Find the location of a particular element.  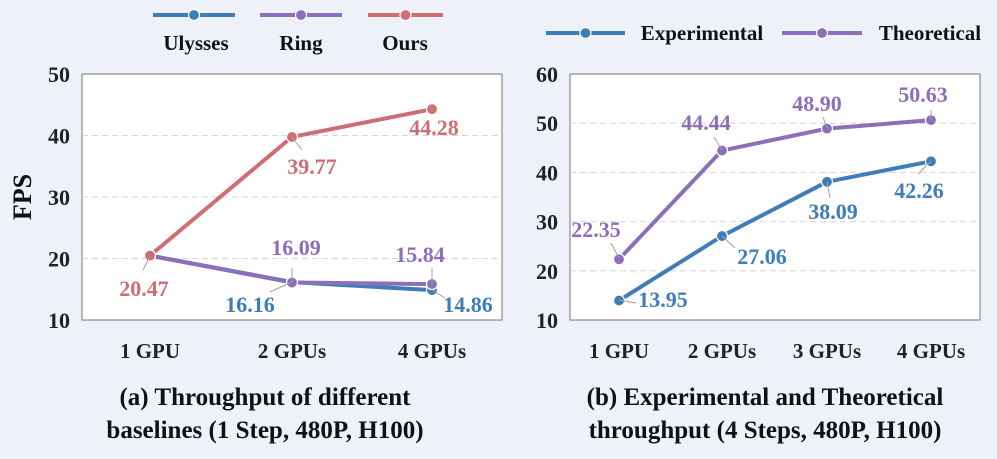

data-label-ours: 39.77 is located at coordinates (312, 166).